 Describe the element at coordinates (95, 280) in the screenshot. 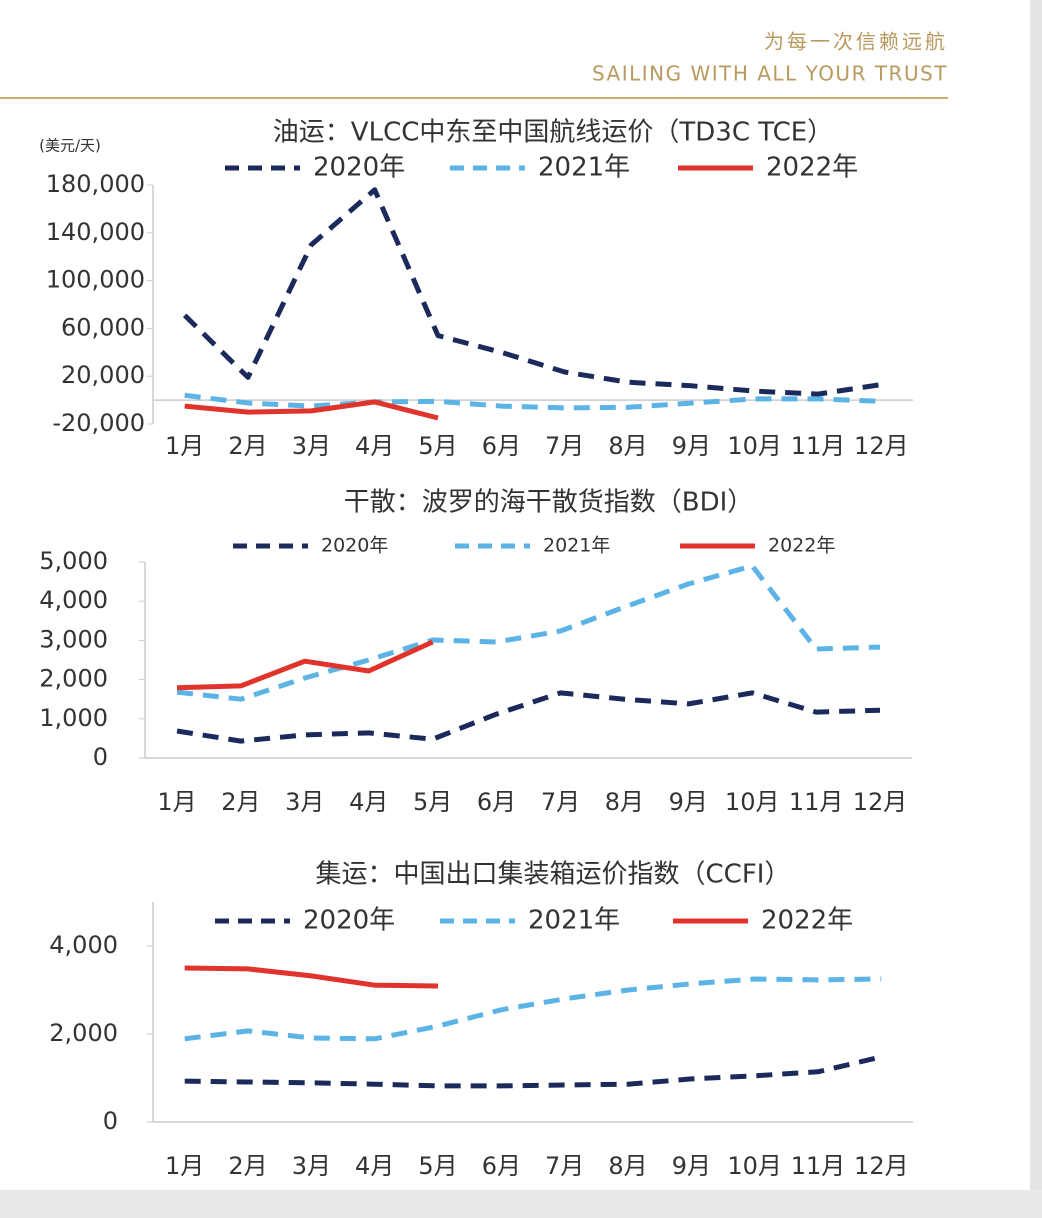

I see `y-tick-label: 100,000` at that location.